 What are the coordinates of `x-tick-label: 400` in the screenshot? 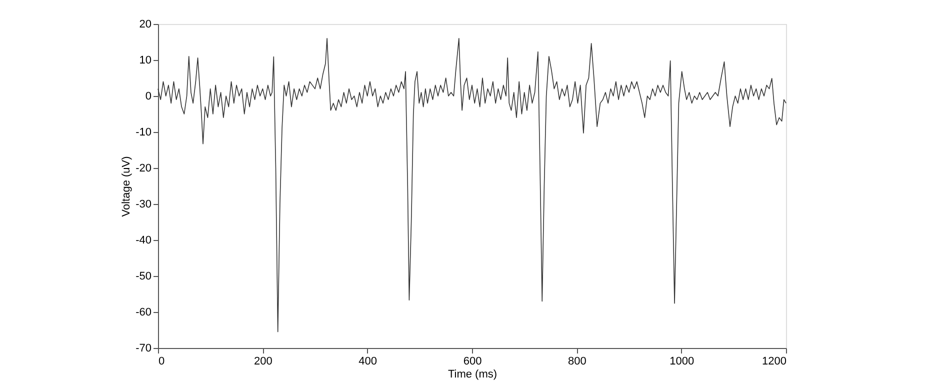 It's located at (368, 362).